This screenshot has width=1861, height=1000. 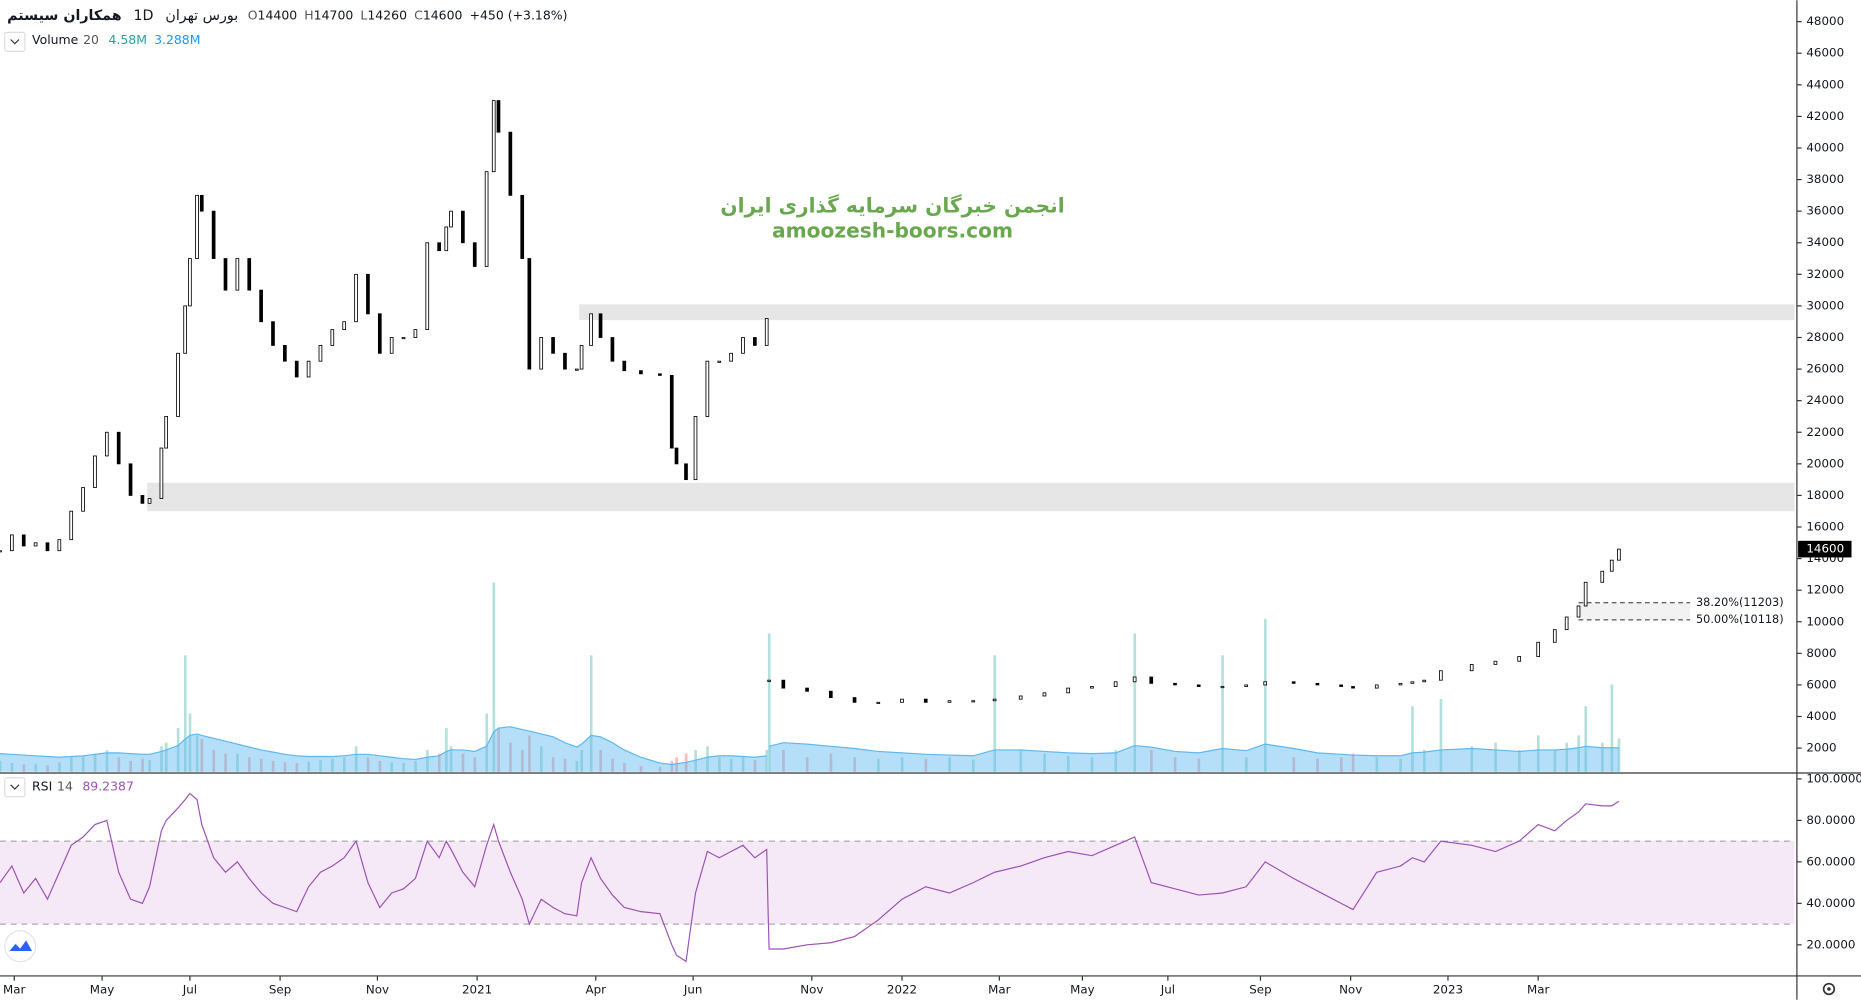 I want to click on y-tick-label: 28000, so click(x=1825, y=337).